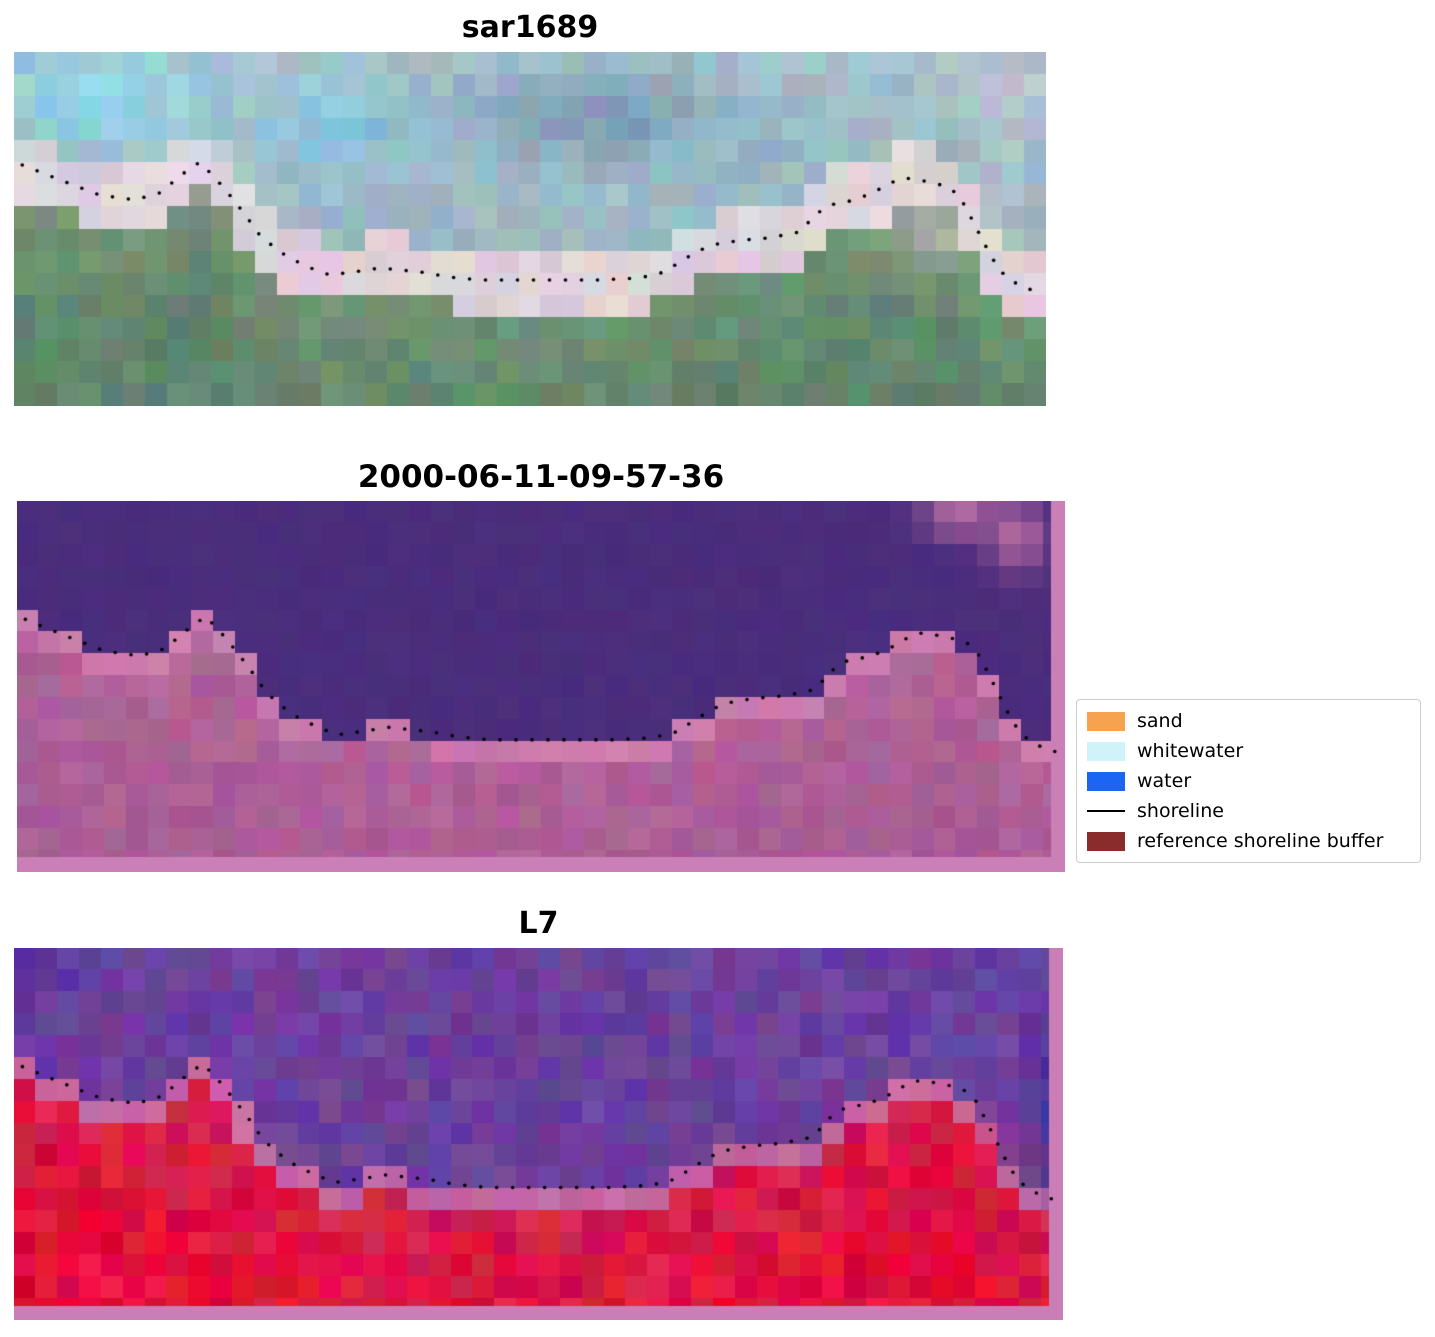  Describe the element at coordinates (1160, 721) in the screenshot. I see `legend-label: sand` at that location.